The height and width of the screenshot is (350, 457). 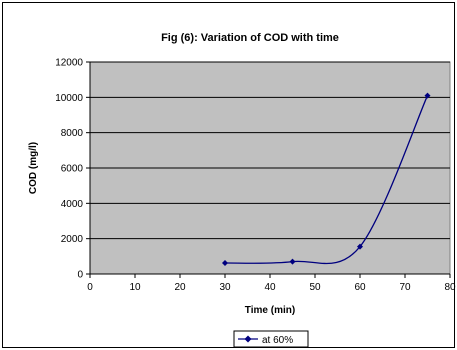 What do you see at coordinates (33, 168) in the screenshot?
I see `y-axis-label: COD (mg/l)` at bounding box center [33, 168].